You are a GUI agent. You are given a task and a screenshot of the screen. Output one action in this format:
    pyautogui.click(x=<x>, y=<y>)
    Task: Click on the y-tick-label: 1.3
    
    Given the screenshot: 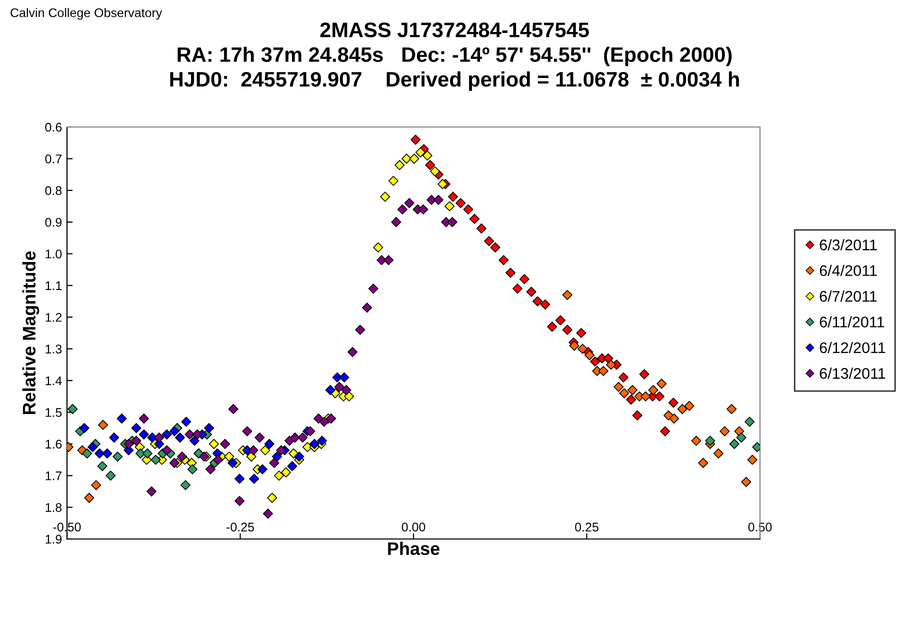 What is the action you would take?
    pyautogui.click(x=54, y=349)
    